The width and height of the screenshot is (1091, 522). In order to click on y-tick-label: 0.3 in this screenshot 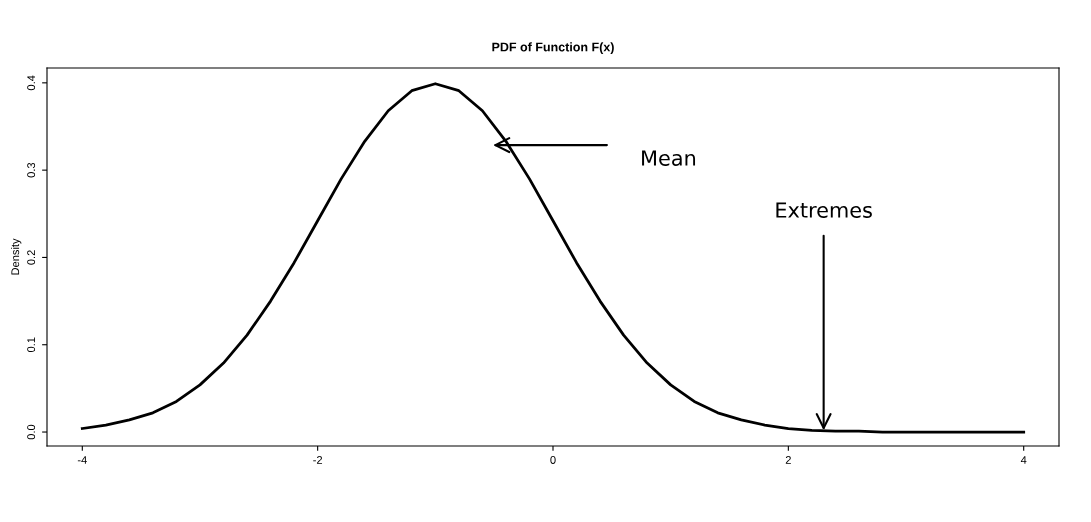, I will do `click(31, 170)`.